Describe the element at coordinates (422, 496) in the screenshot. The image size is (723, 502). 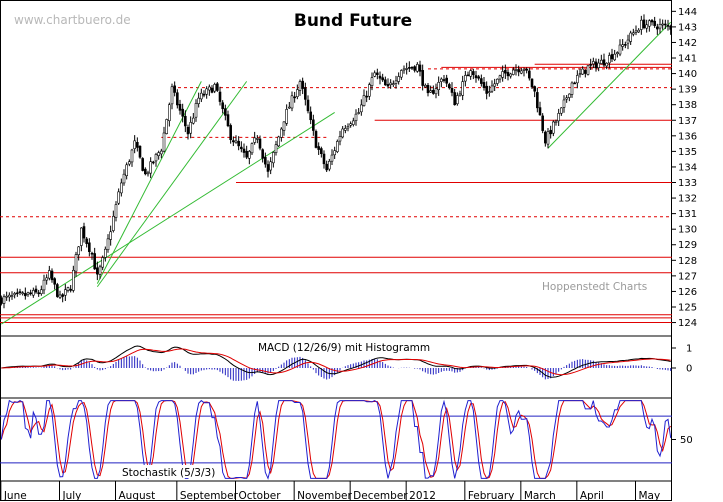
I see `month-tick-label: 2012` at that location.